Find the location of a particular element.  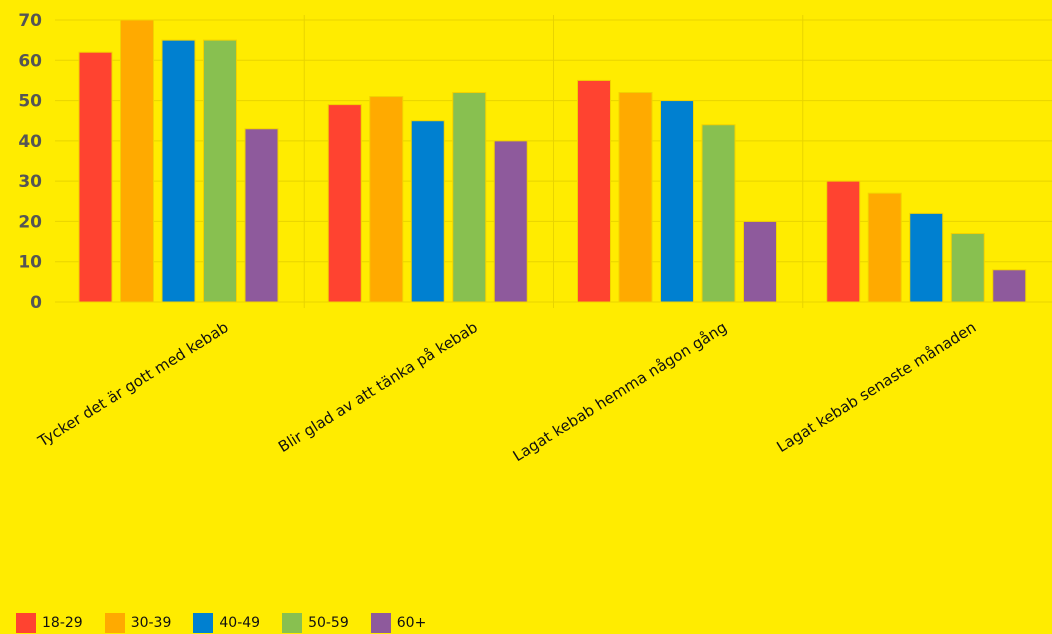

legend-item: 30-39 is located at coordinates (138, 623).